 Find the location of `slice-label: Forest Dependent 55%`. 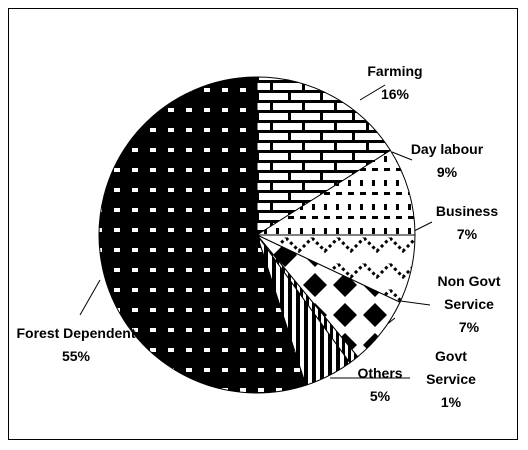

slice-label: Forest Dependent 55% is located at coordinates (76, 345).